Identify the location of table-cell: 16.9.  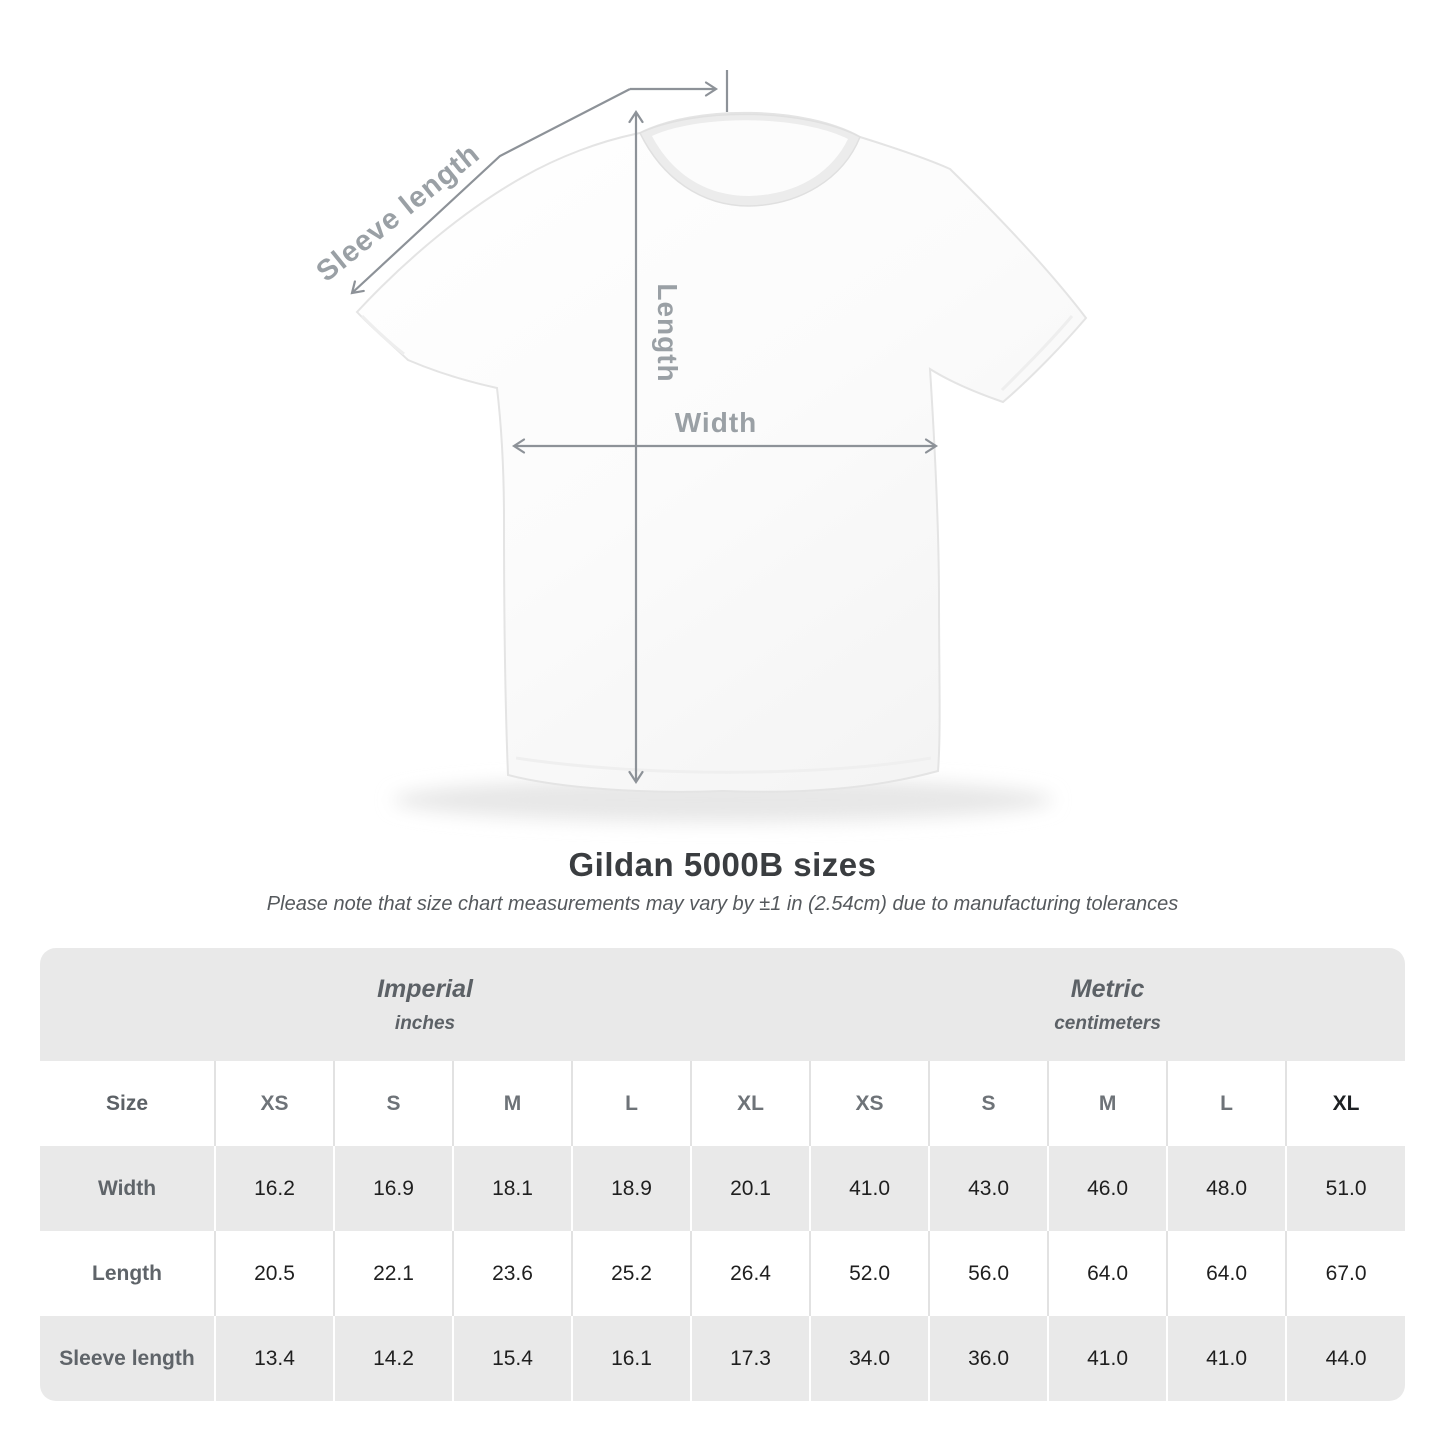
(393, 1188).